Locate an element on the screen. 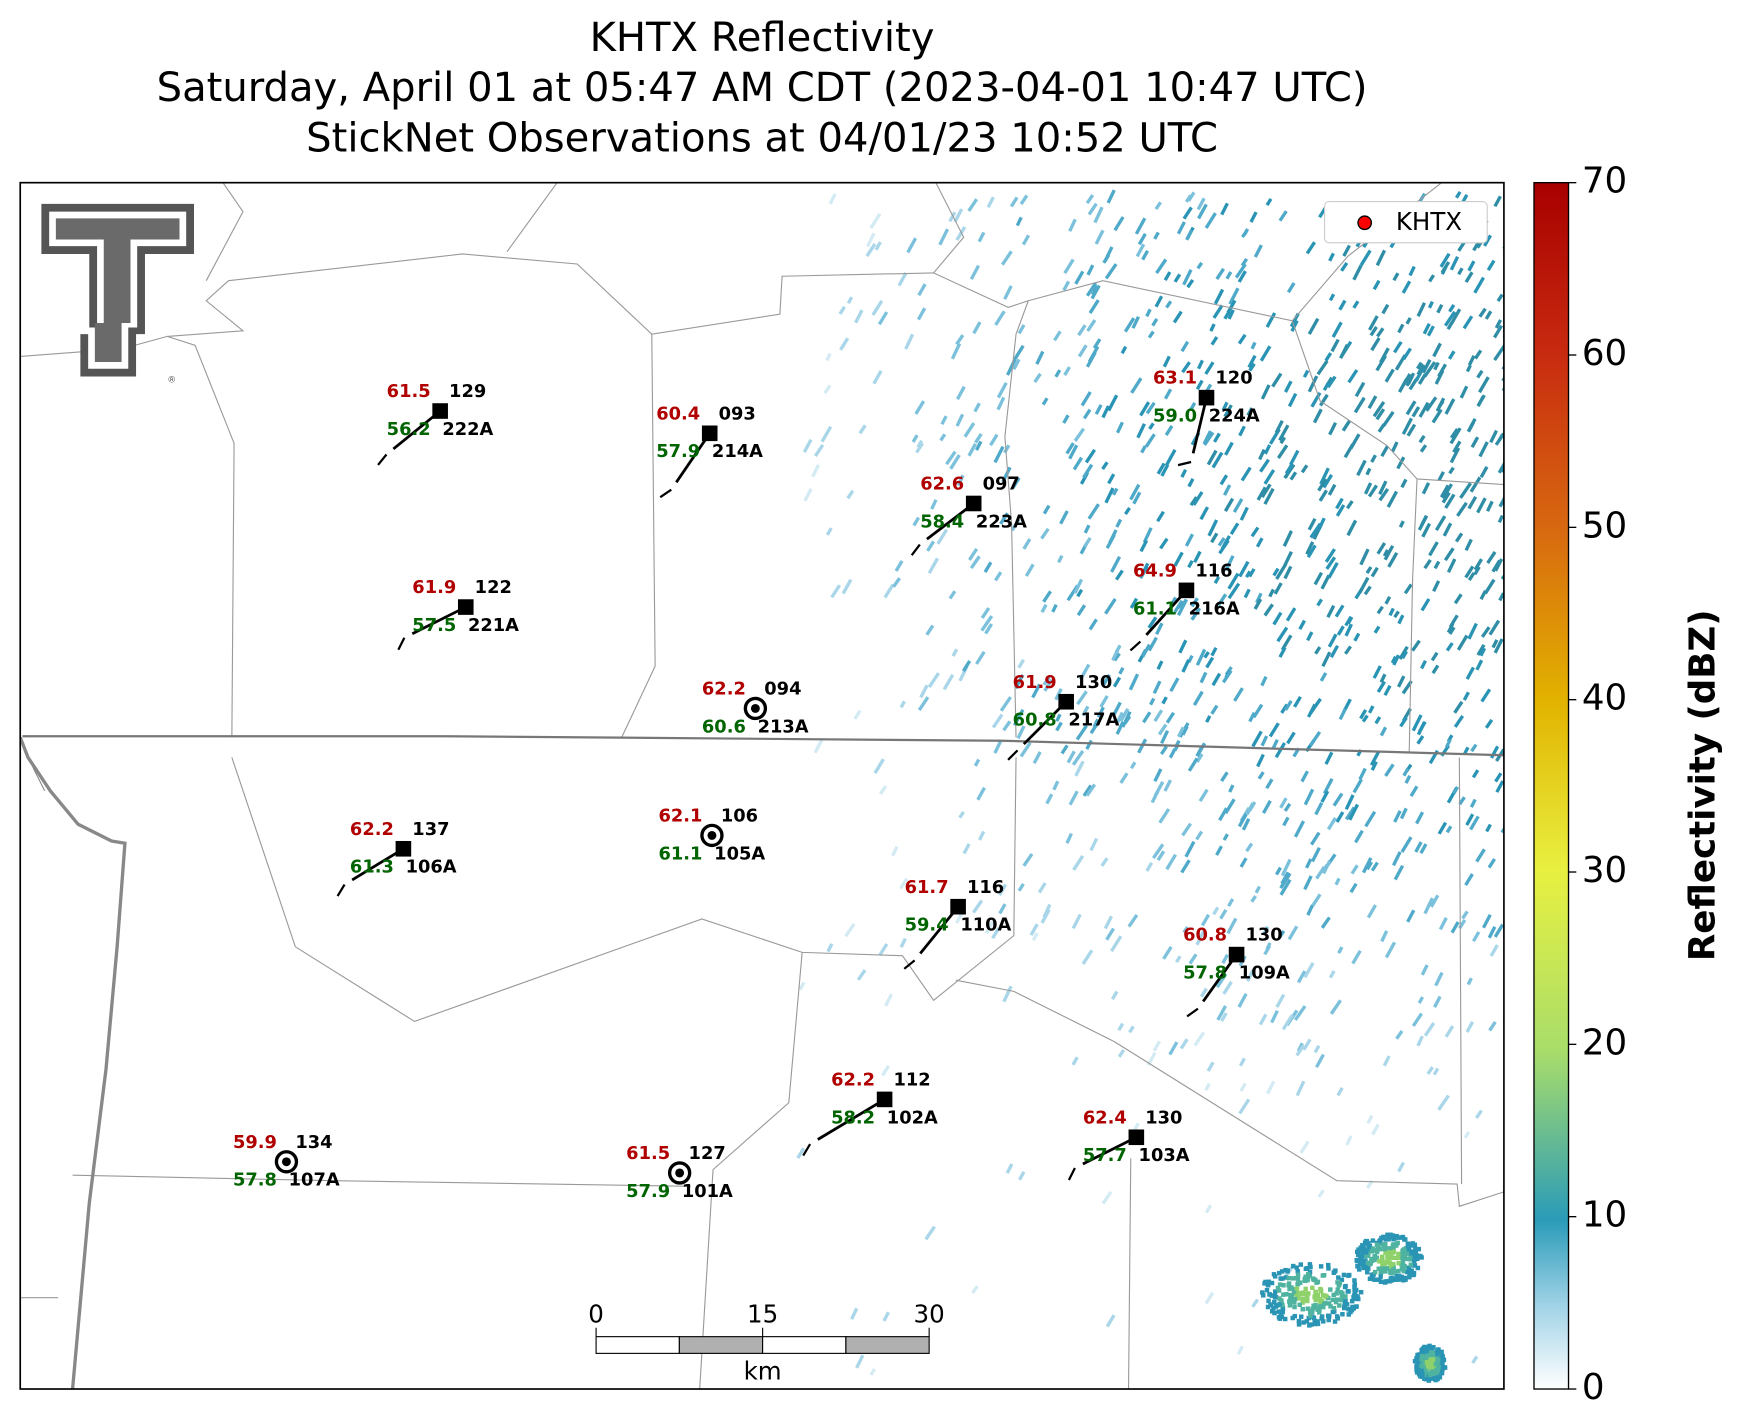  station-value: 097 is located at coordinates (1001, 484).